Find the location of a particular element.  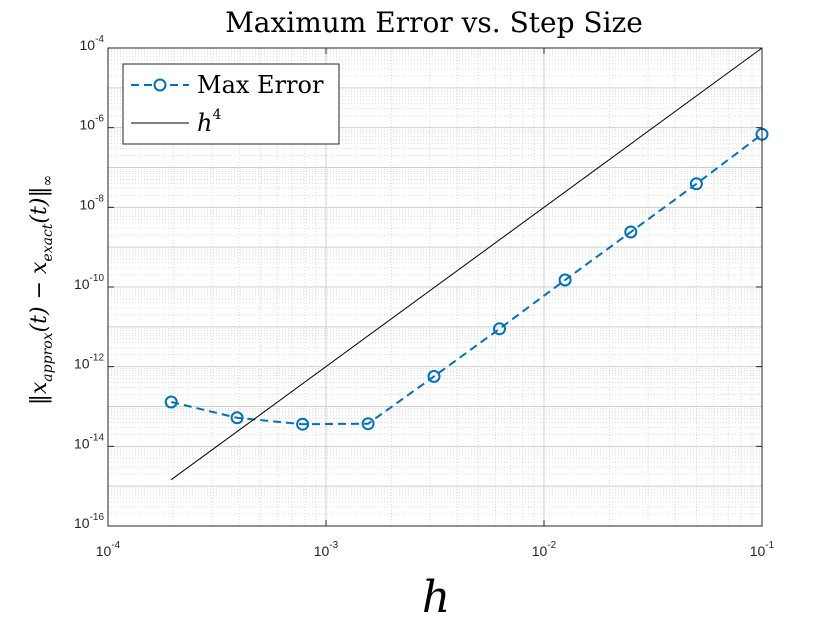

y-var-exact: x is located at coordinates (39, 267).